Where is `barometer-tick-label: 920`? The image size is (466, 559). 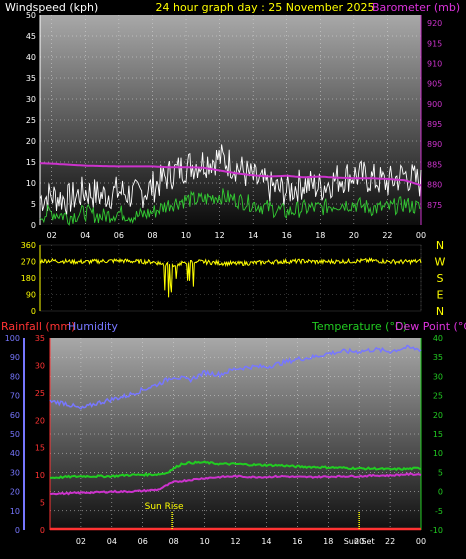 barometer-tick-label: 920 is located at coordinates (434, 23).